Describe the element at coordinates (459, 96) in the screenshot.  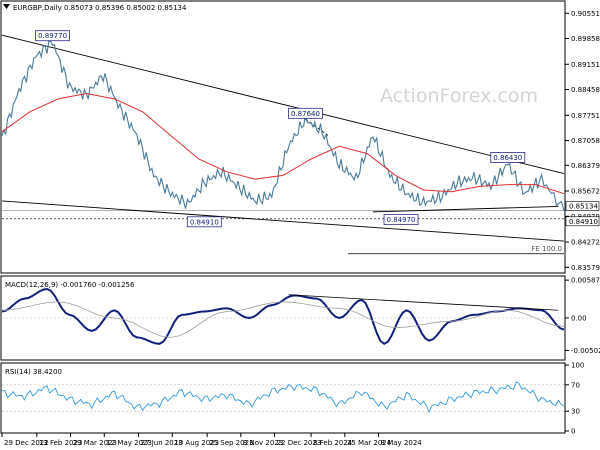
I see `watermark-text: ActionForex.com` at that location.